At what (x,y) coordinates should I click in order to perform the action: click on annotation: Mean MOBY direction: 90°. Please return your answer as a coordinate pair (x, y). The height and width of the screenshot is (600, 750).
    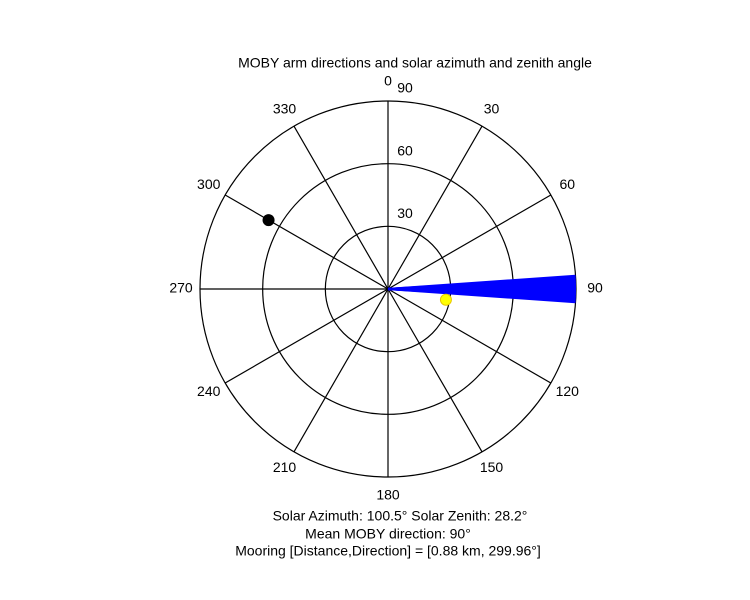
    Looking at the image, I should click on (388, 534).